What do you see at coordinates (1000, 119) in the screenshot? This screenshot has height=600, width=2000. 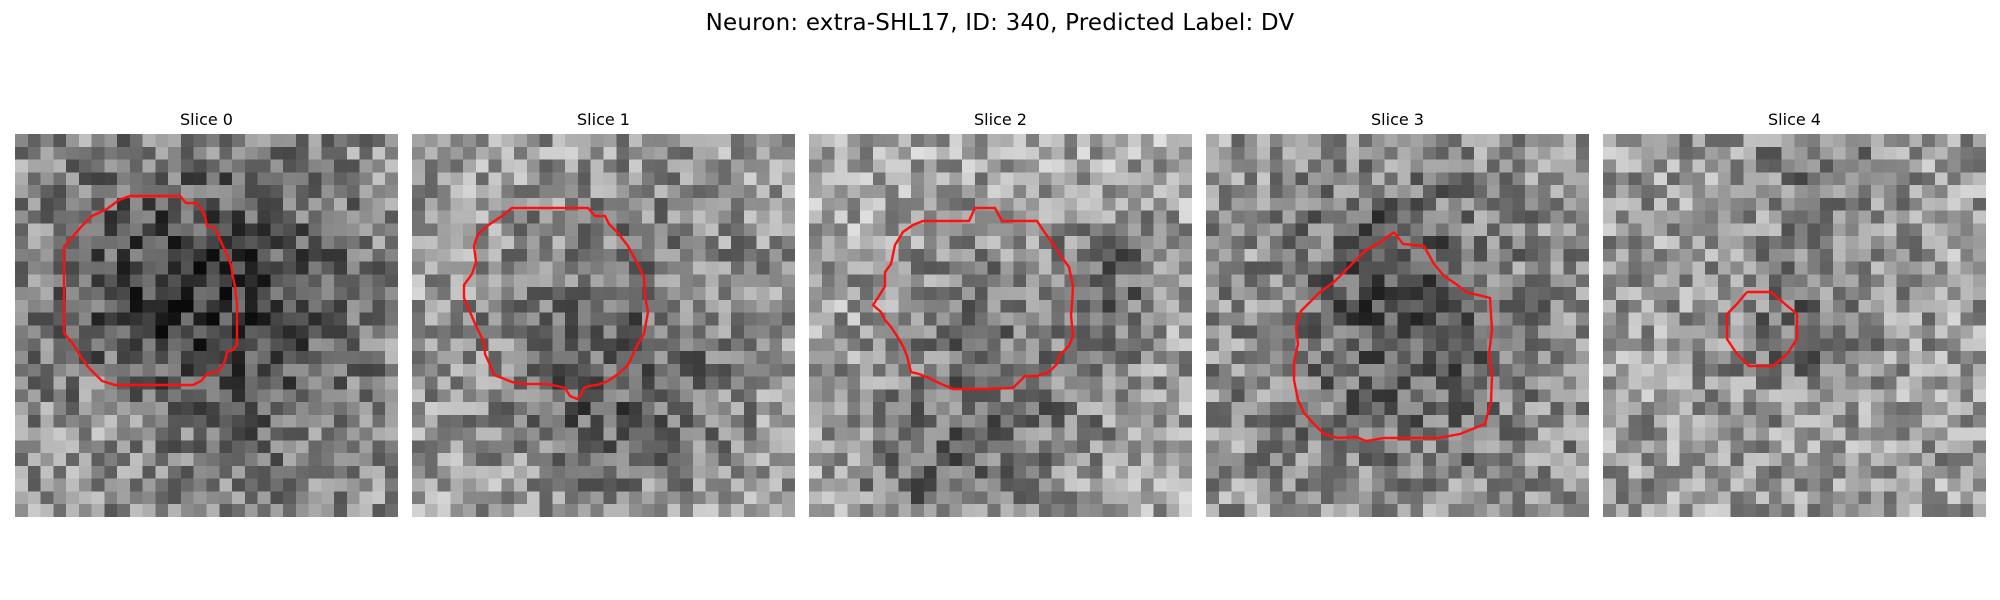 I see `slice-title: Slice 2` at bounding box center [1000, 119].